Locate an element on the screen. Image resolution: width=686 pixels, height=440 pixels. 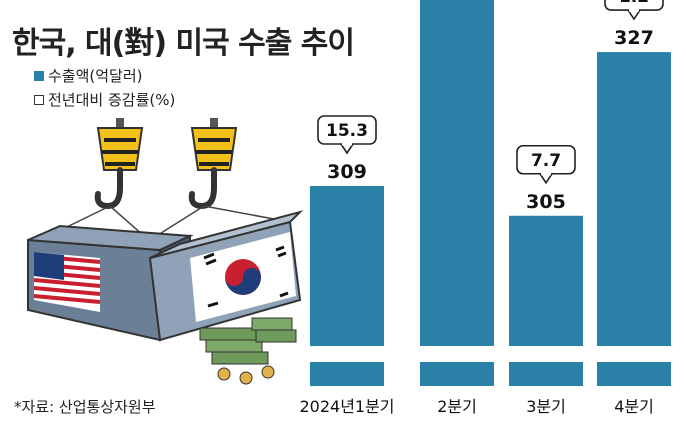
crane-hook-right-icon is located at coordinates (213, 164).